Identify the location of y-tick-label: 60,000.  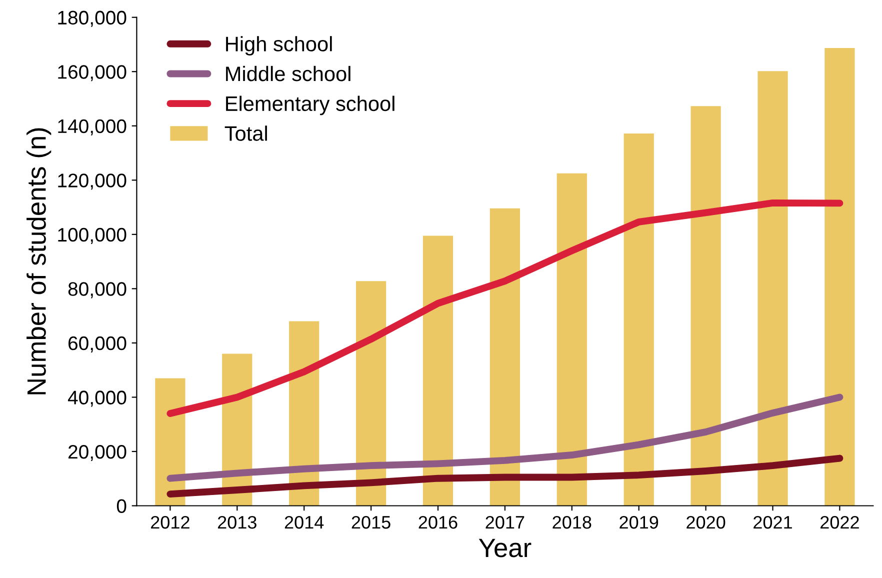
(97, 344).